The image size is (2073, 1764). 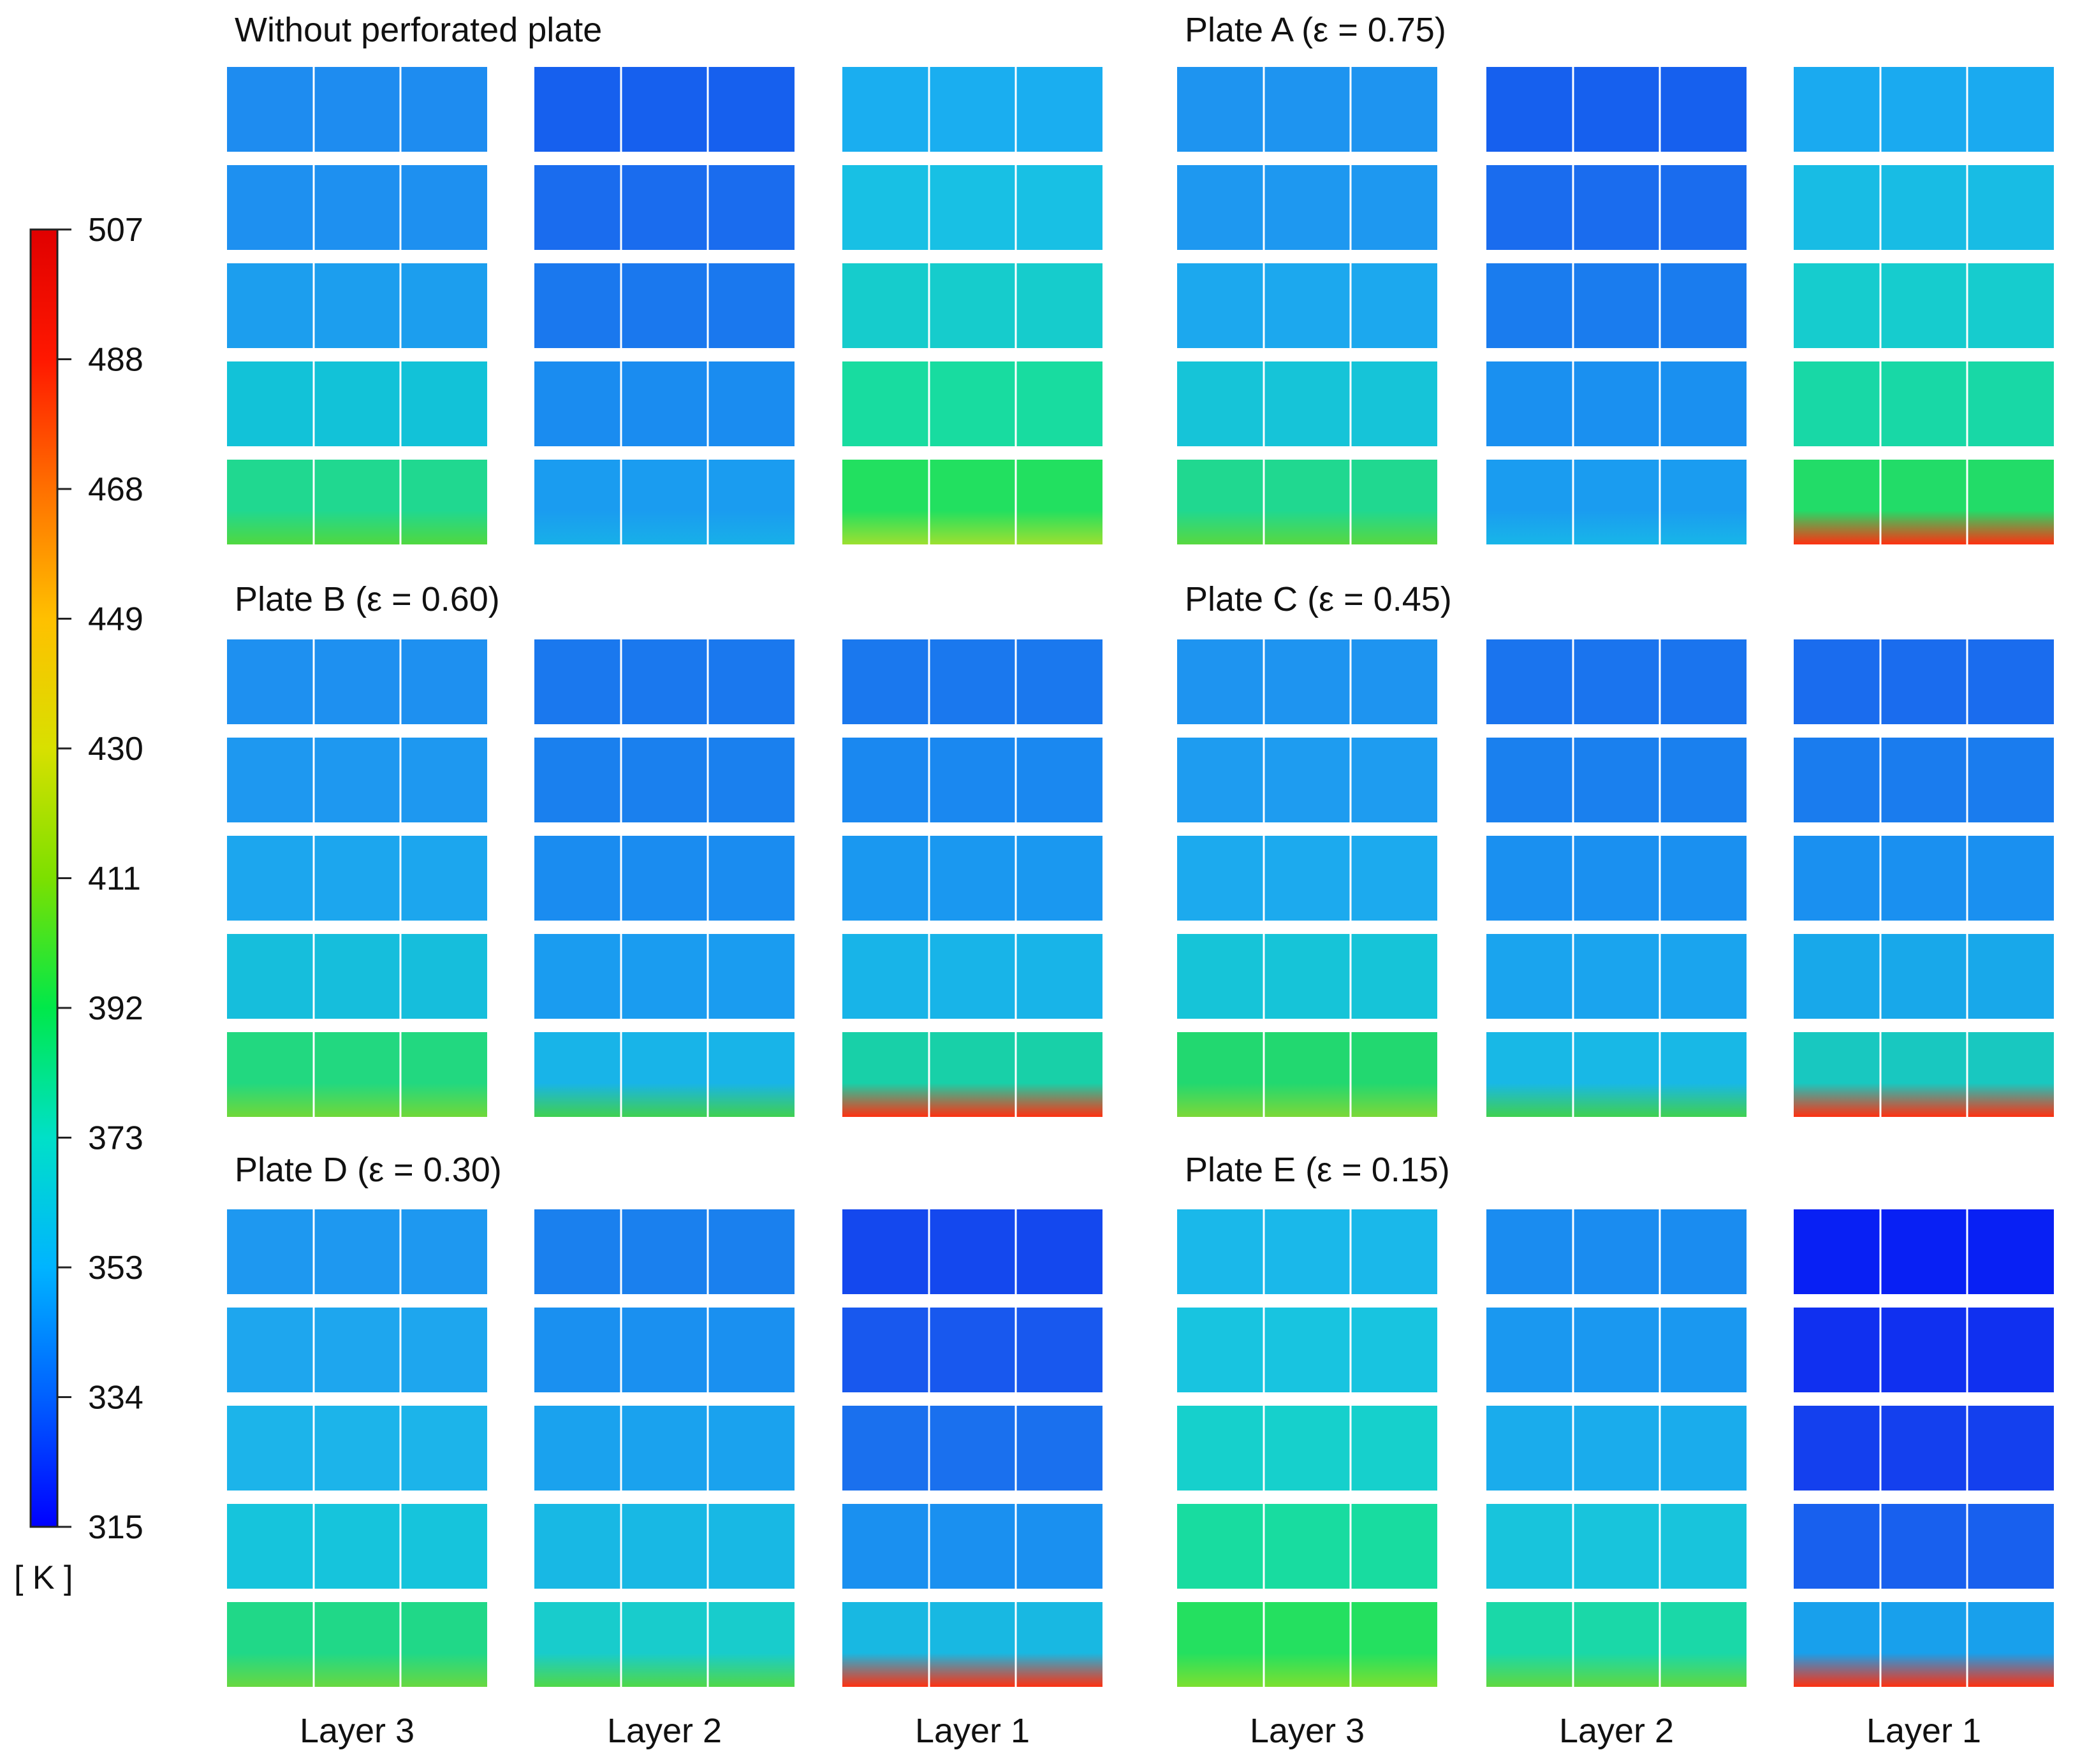 I want to click on colorbar-tick-label: 353, so click(x=115, y=1268).